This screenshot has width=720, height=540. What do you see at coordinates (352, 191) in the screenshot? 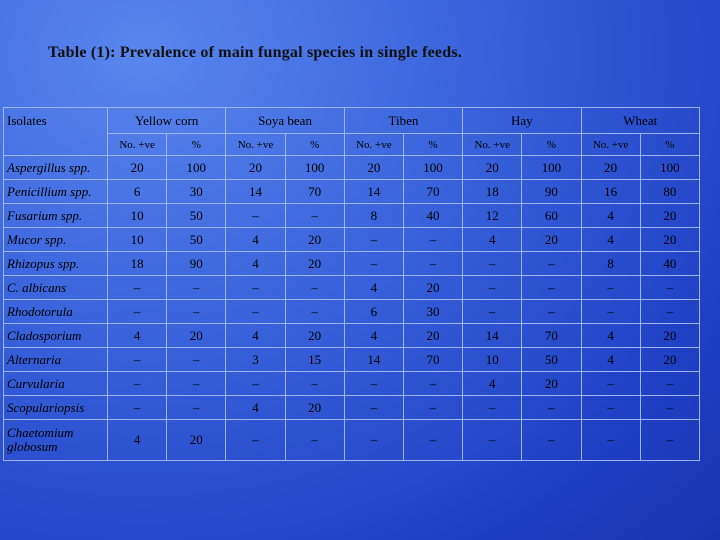
I see `data-row: Penicillium spp. 6 30 14 70 14 70 18 90 16 80` at bounding box center [352, 191].